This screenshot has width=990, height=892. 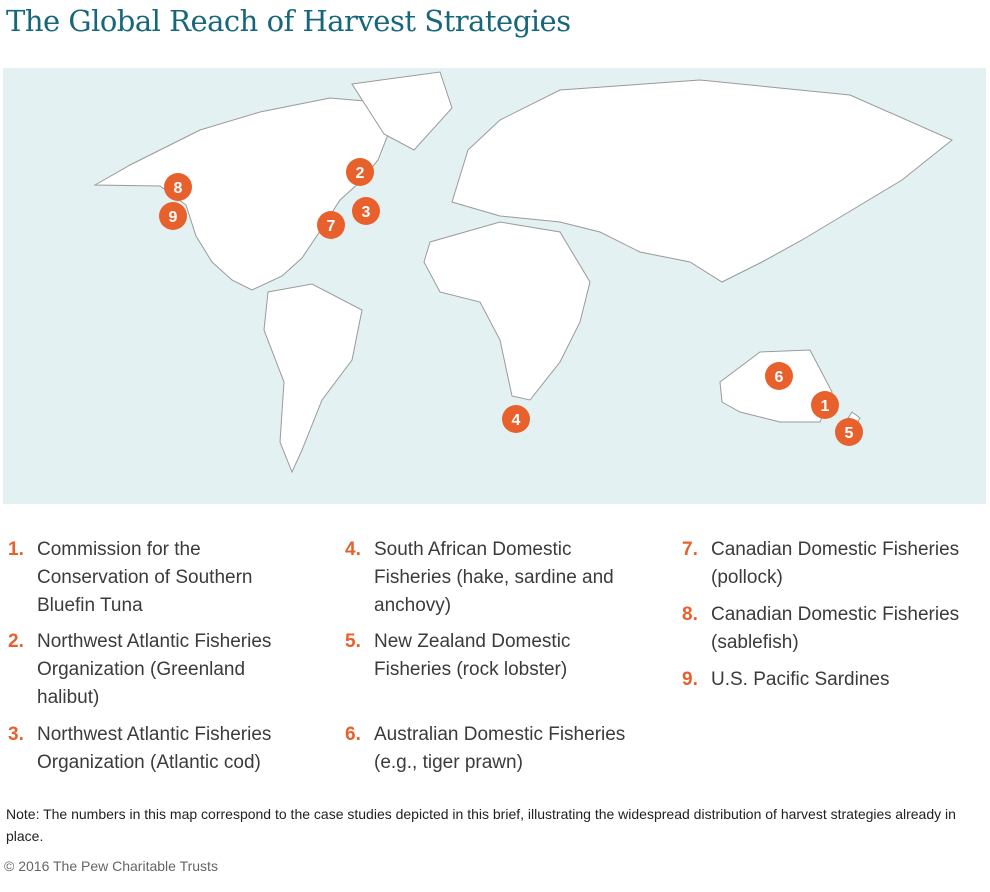 I want to click on legend-item: 9. U.S. Pacific Sardines, so click(x=832, y=680).